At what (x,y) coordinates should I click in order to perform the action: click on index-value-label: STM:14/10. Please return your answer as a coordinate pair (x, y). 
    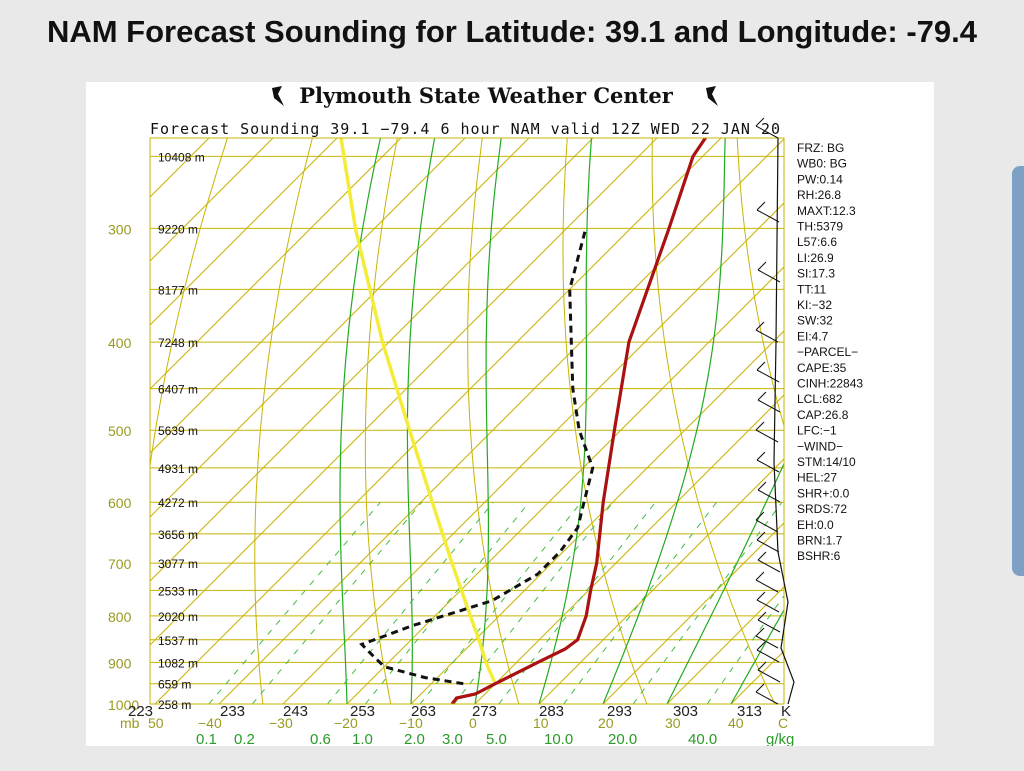
    Looking at the image, I should click on (826, 462).